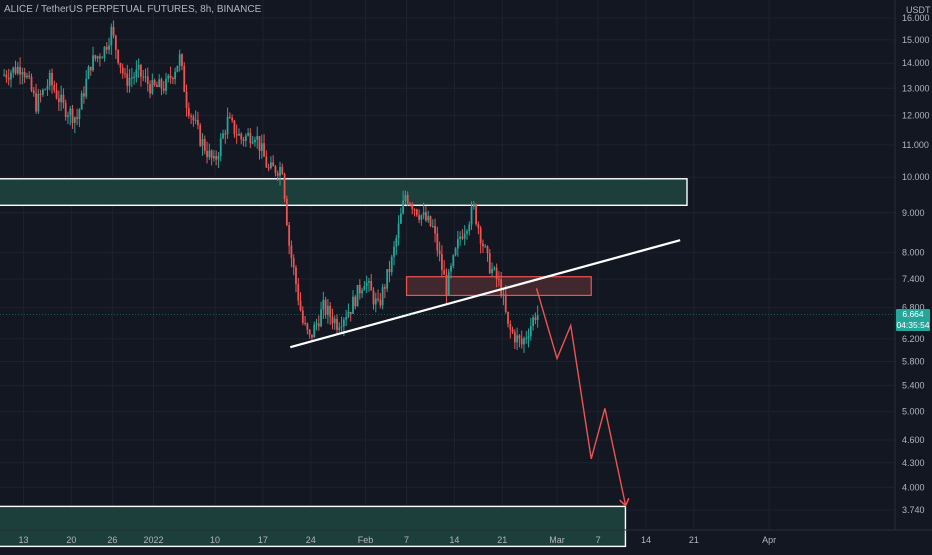 The height and width of the screenshot is (555, 932). Describe the element at coordinates (915, 145) in the screenshot. I see `price-tick-label: 11.000` at that location.